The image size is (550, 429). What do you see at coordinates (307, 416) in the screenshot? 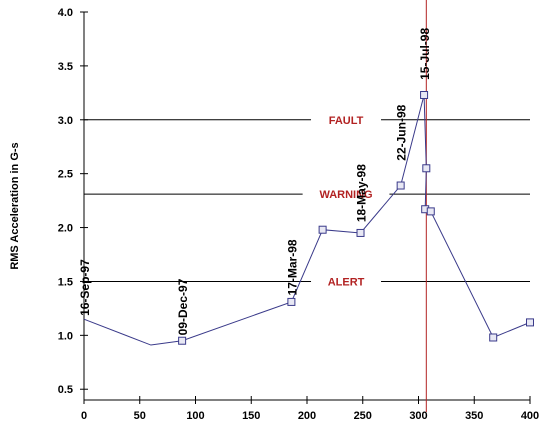
I see `x-tick-label: 200` at bounding box center [307, 416].